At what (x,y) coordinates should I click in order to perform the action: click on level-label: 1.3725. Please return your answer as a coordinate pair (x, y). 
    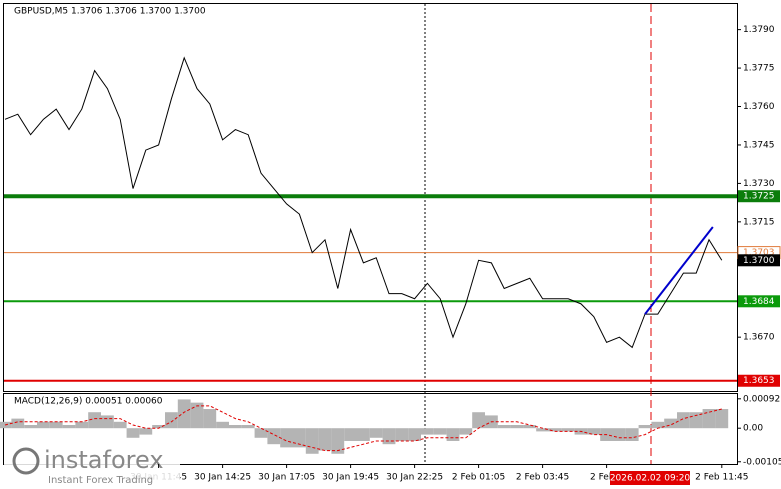
    Looking at the image, I should click on (759, 197).